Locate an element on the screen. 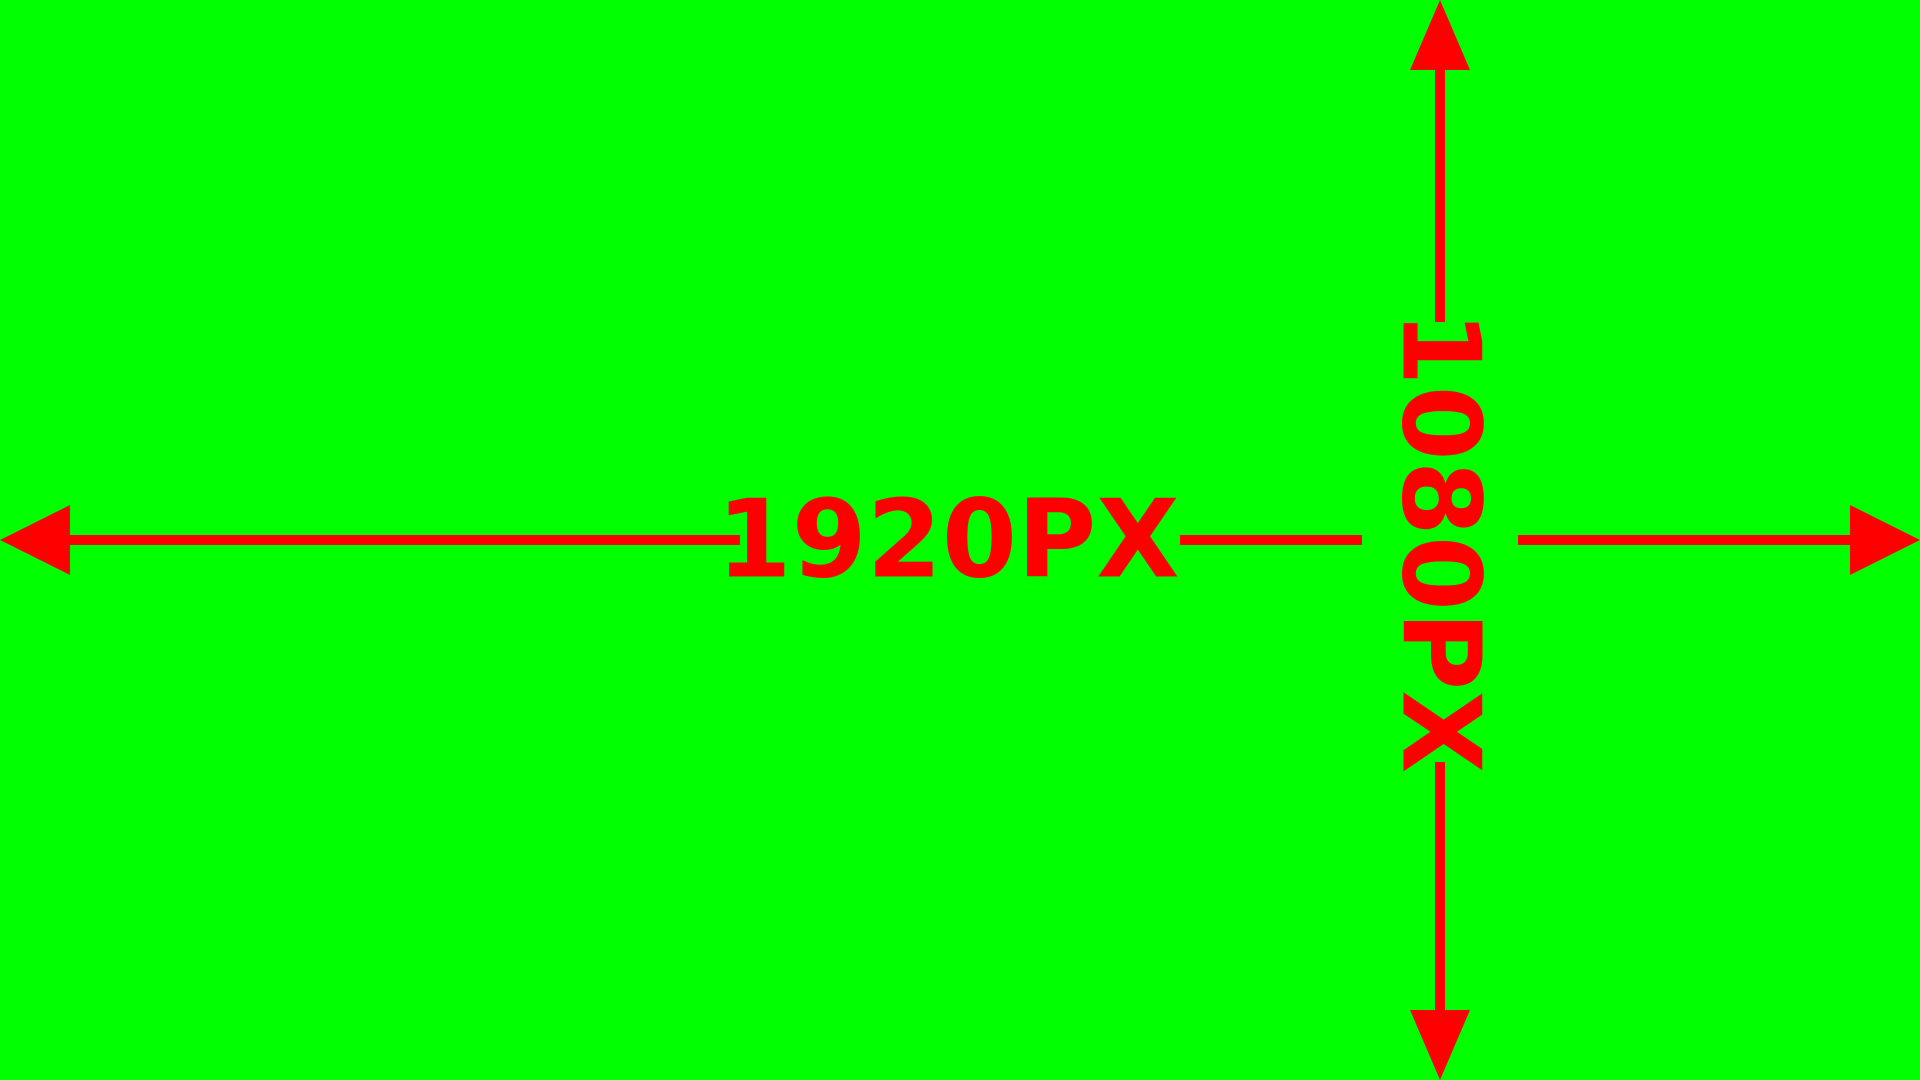 This screenshot has width=1920, height=1080. height-label: 1080PX is located at coordinates (1440, 541).